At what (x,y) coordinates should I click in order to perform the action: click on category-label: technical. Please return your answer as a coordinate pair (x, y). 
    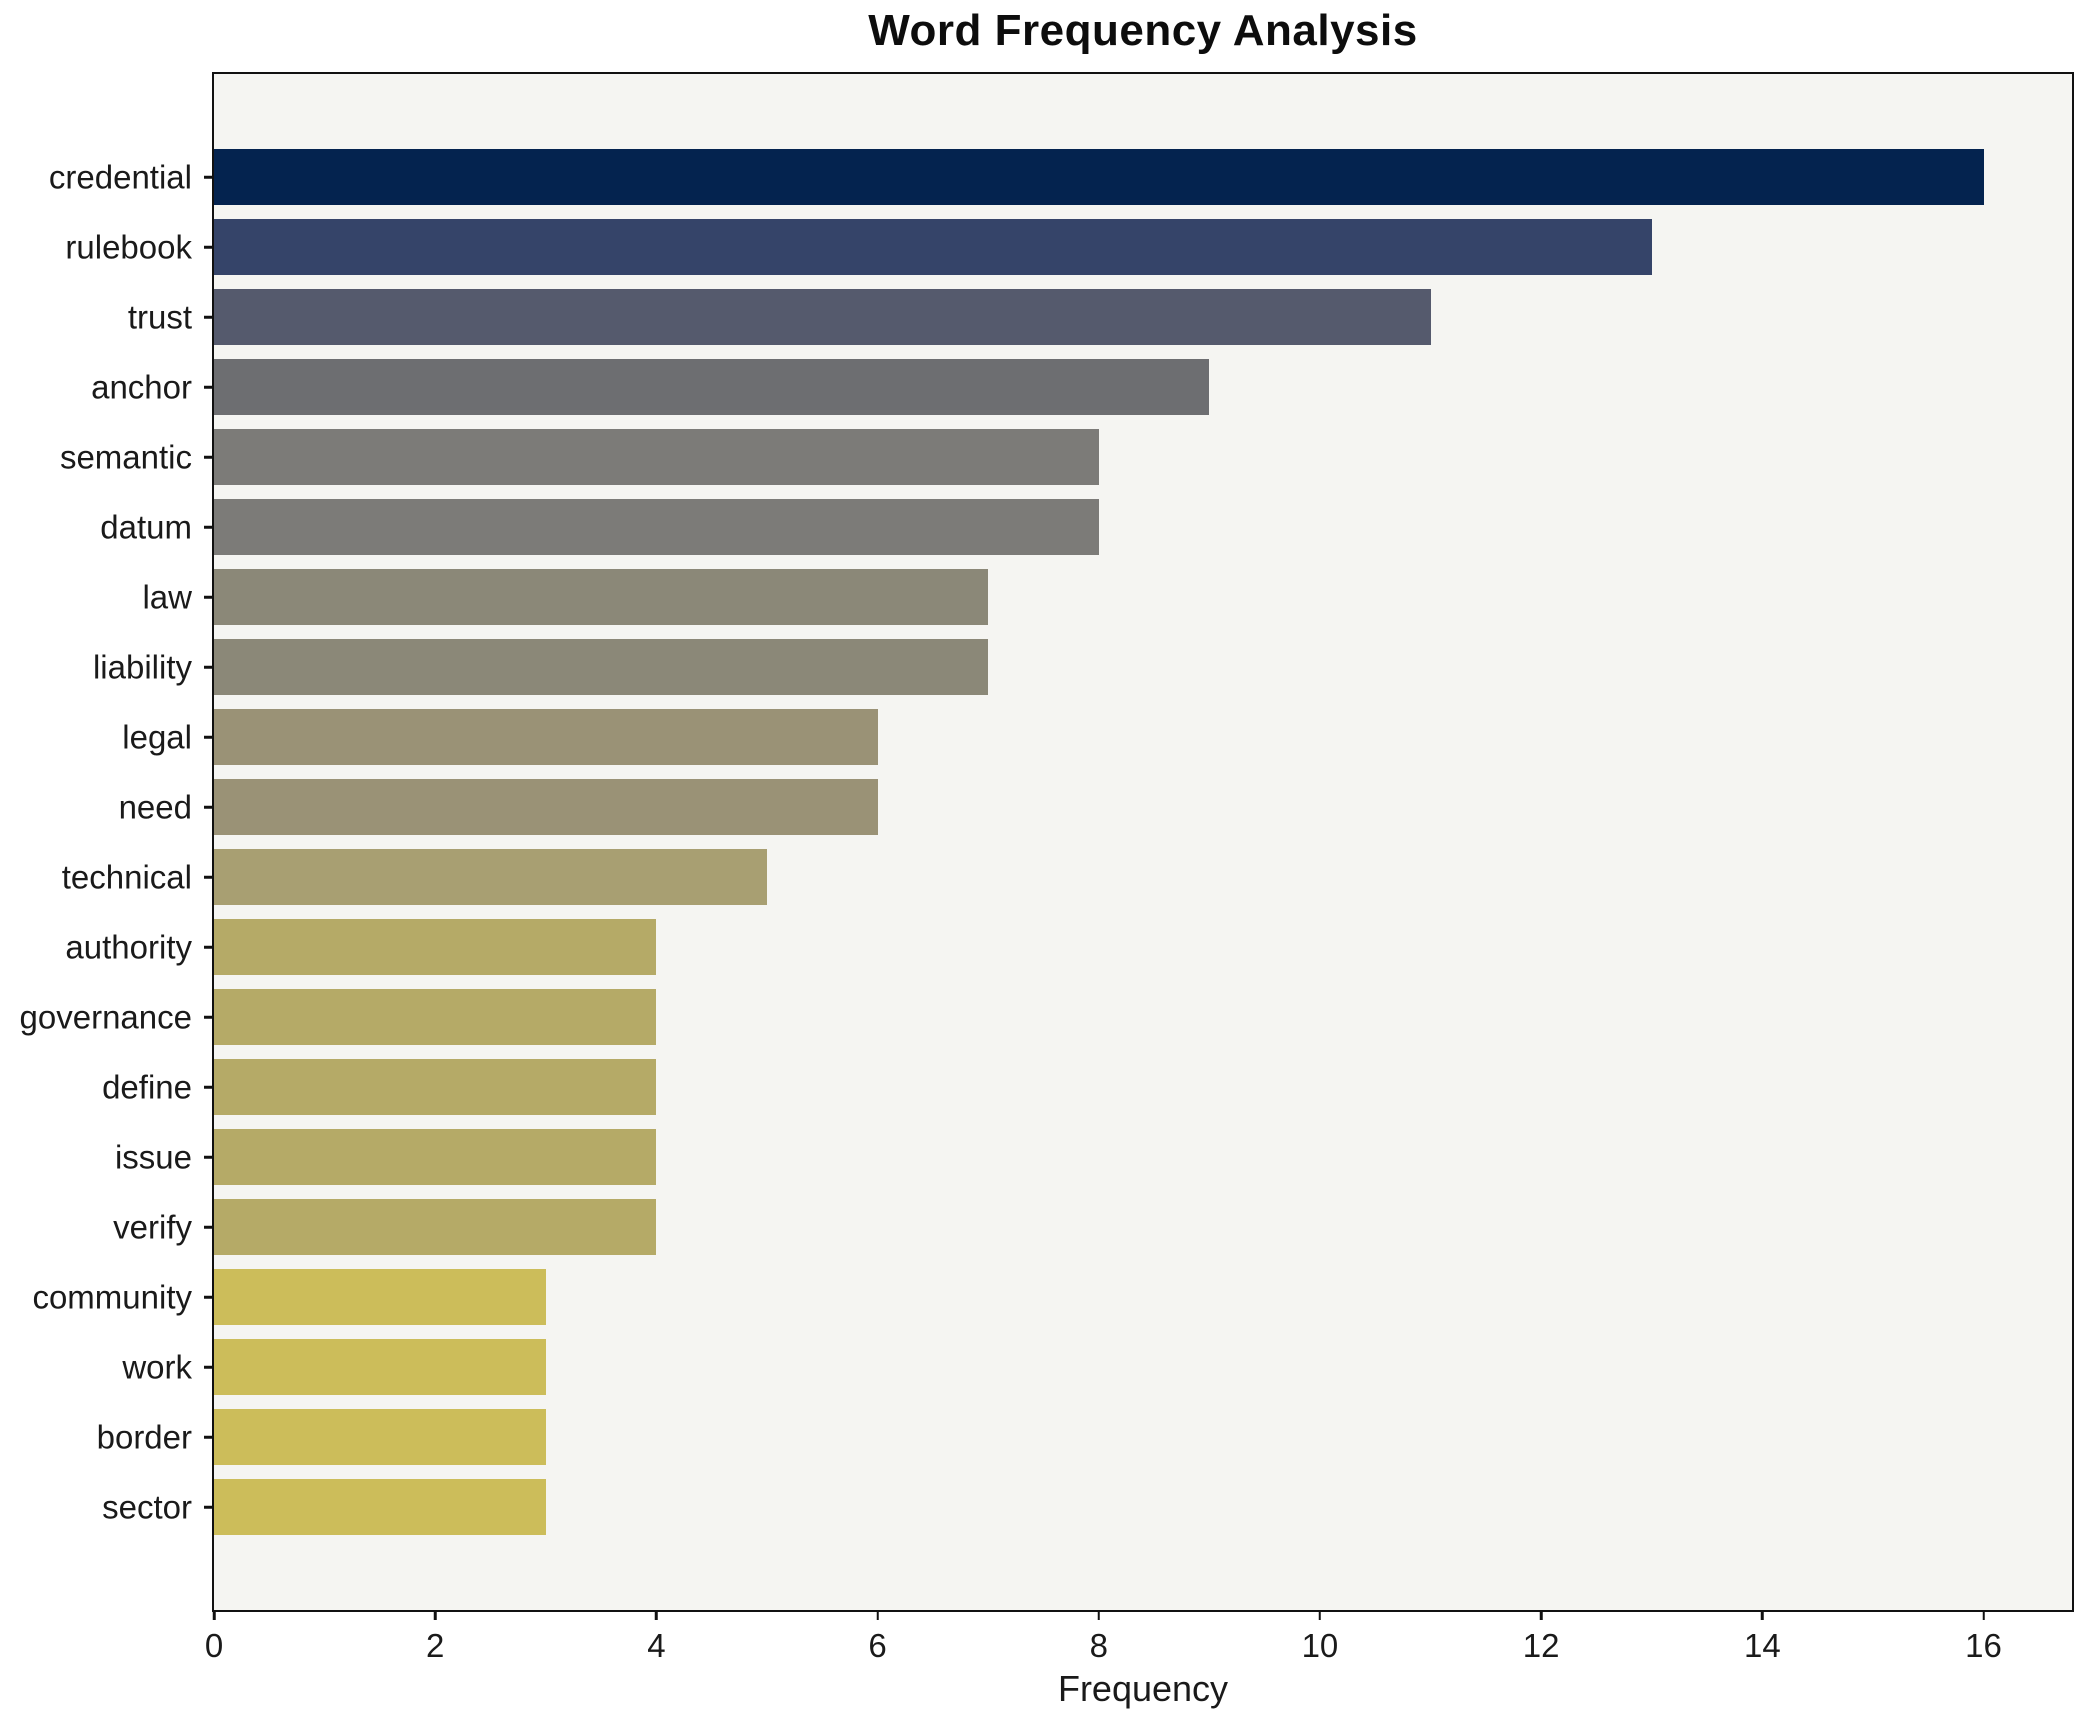
    Looking at the image, I should click on (126, 877).